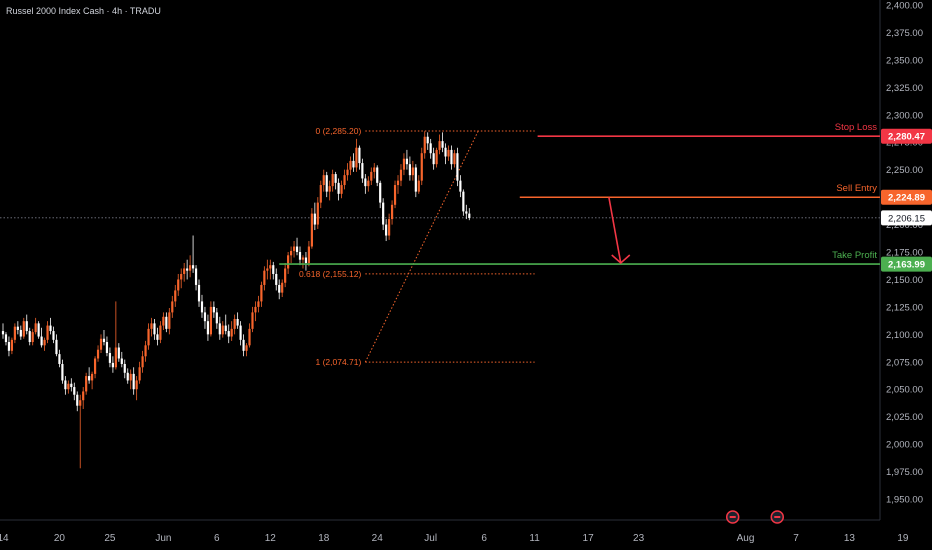  What do you see at coordinates (271, 538) in the screenshot?
I see `x-tick-label: 12` at bounding box center [271, 538].